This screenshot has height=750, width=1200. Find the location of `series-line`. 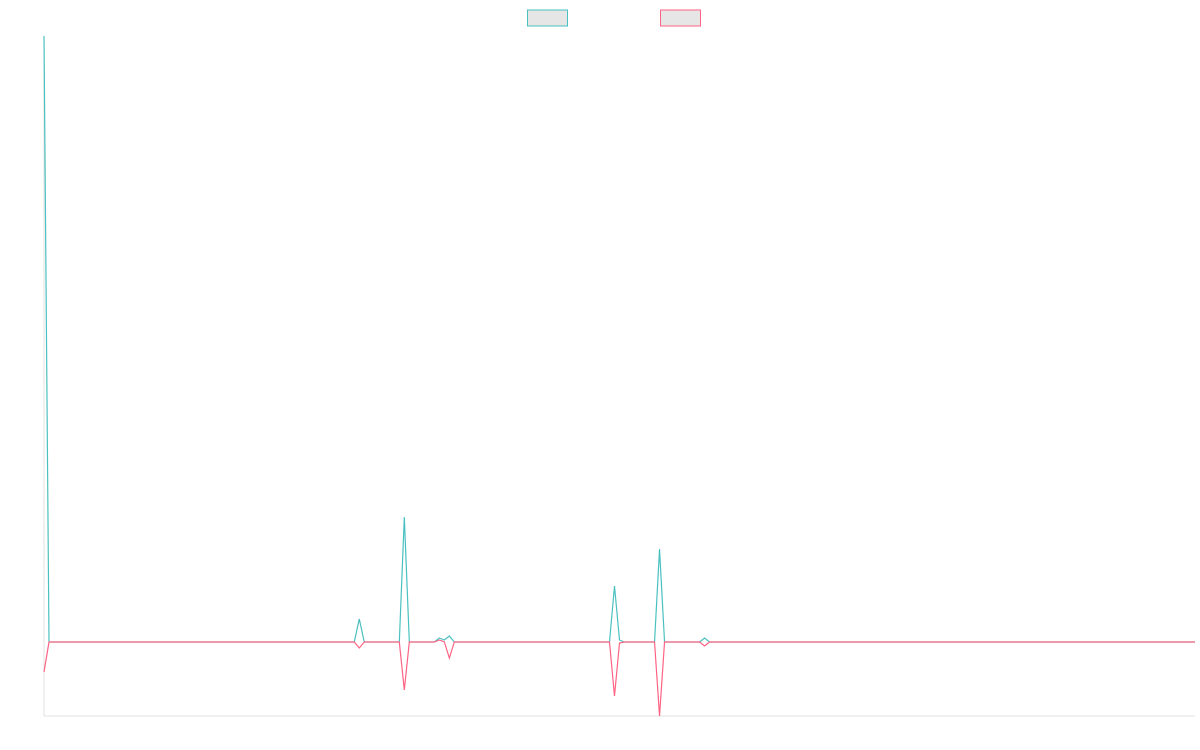

series-line is located at coordinates (619, 678).